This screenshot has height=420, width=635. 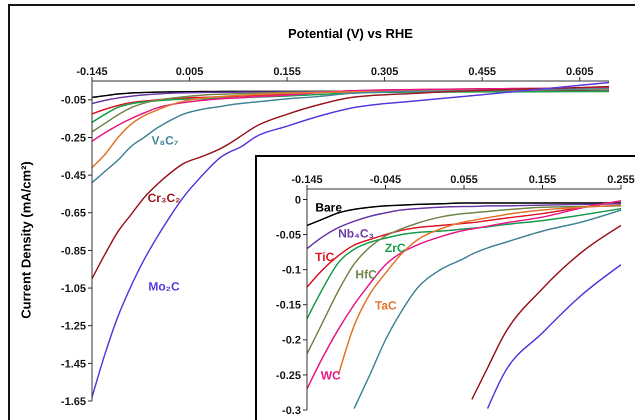 What do you see at coordinates (331, 375) in the screenshot?
I see `series-label: WC` at bounding box center [331, 375].